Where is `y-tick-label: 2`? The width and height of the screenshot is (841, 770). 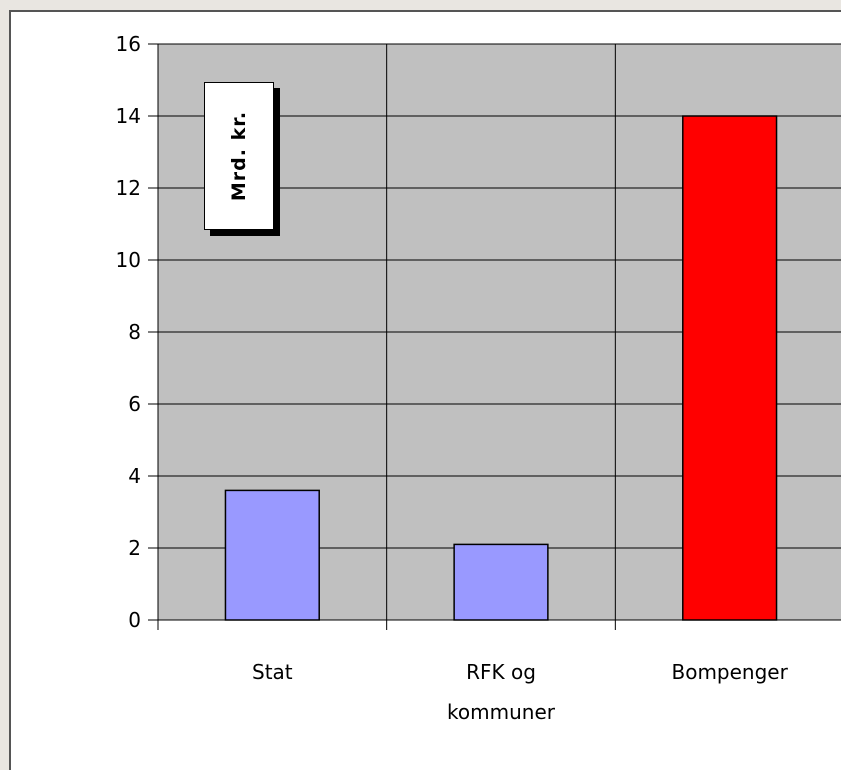 y-tick-label: 2 is located at coordinates (134, 548).